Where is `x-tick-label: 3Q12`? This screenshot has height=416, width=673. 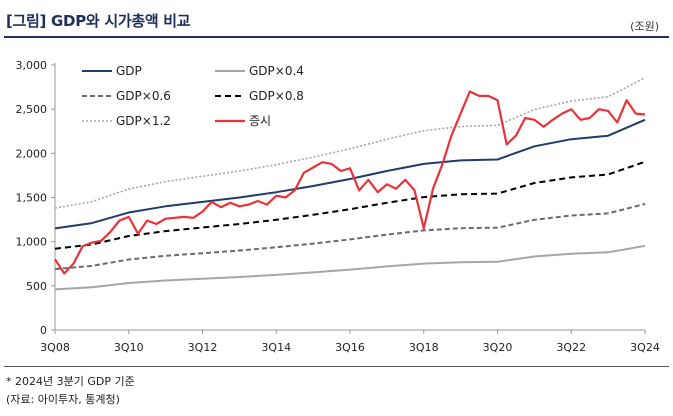
x-tick-label: 3Q12 is located at coordinates (203, 347).